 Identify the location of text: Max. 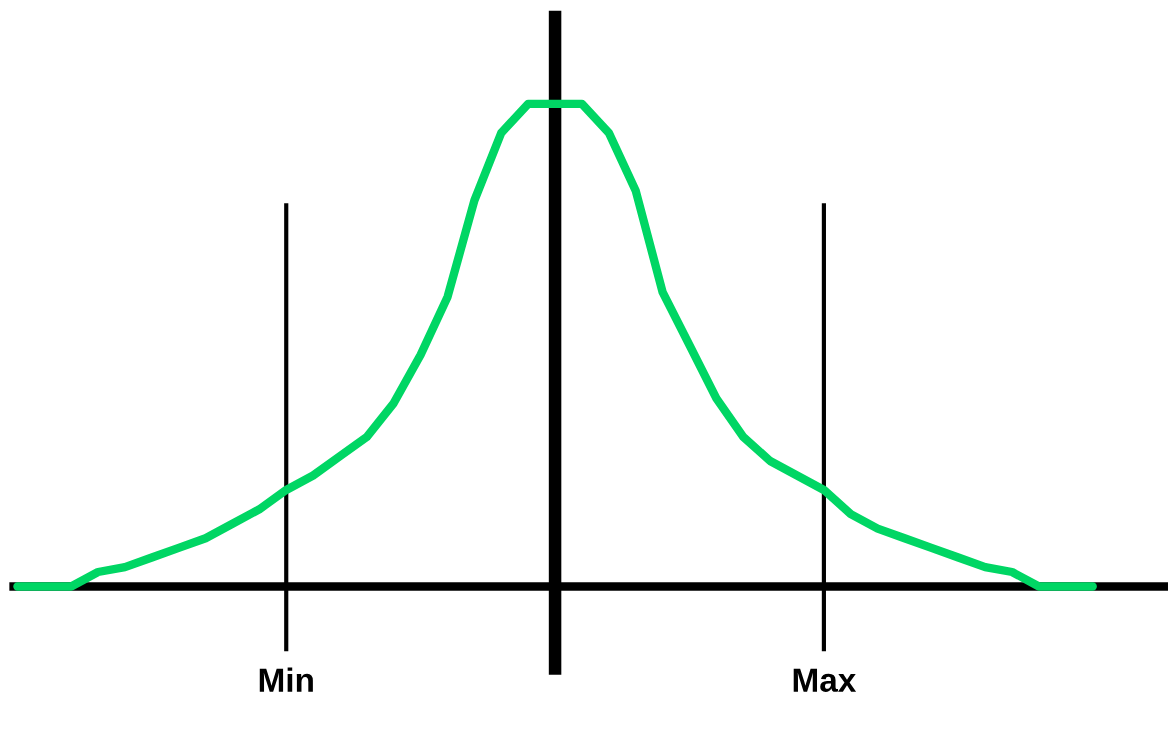
(825, 680).